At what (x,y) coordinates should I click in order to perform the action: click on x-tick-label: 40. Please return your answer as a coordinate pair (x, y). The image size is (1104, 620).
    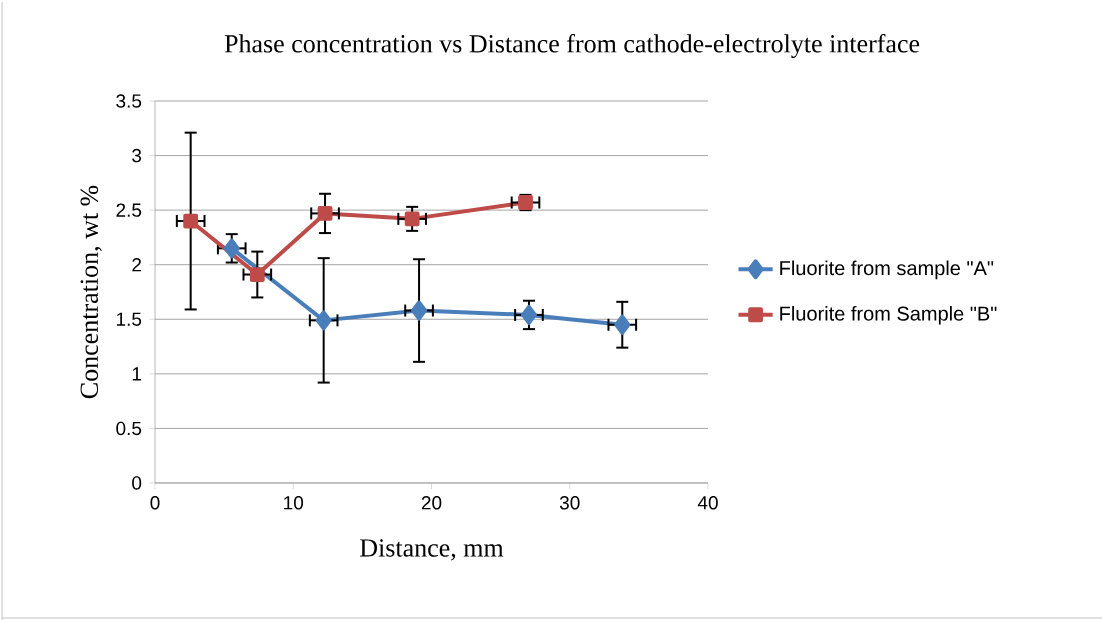
    Looking at the image, I should click on (707, 503).